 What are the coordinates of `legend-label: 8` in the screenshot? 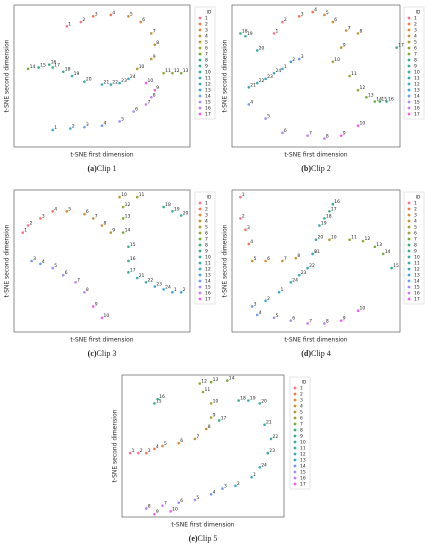 It's located at (415, 61).